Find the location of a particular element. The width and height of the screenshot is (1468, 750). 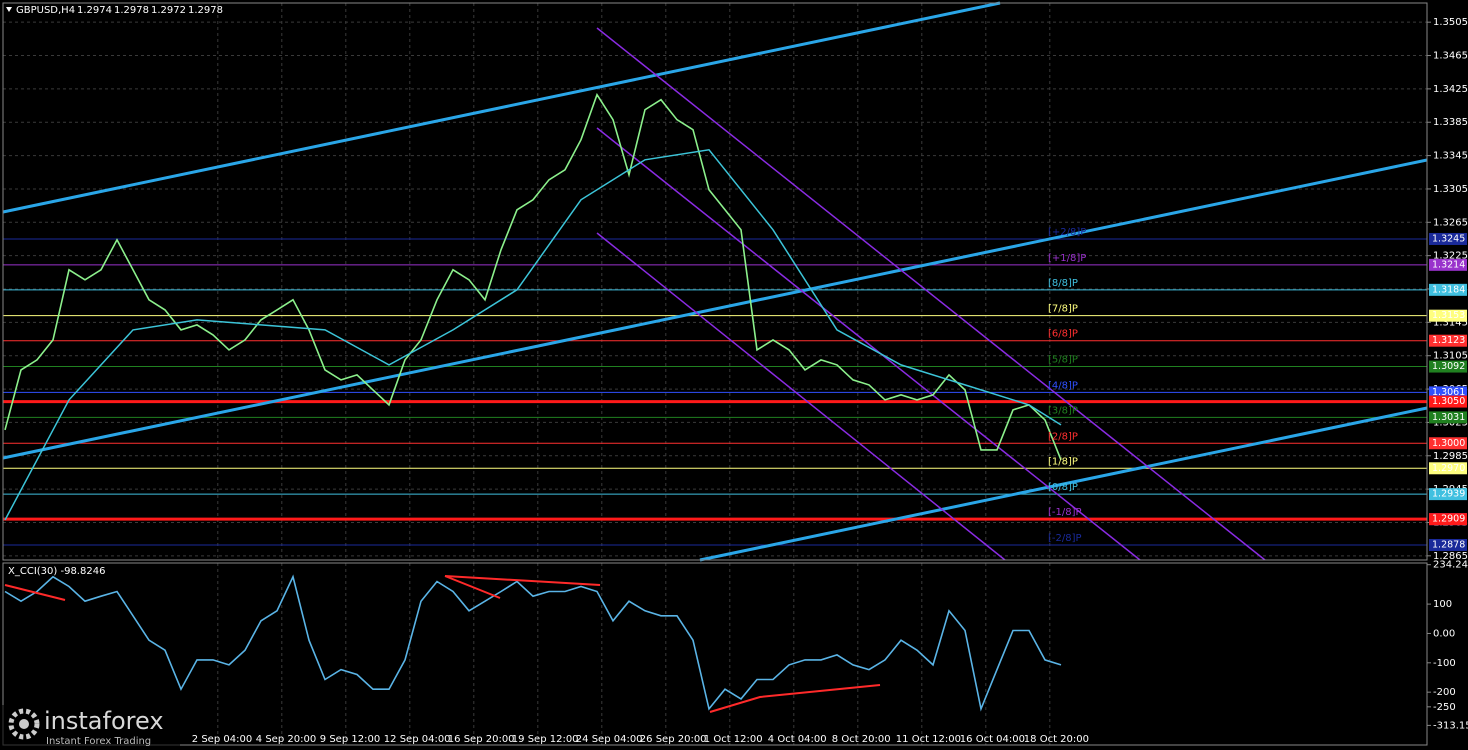

y-tick-label: 1.3265 is located at coordinates (1450, 222).